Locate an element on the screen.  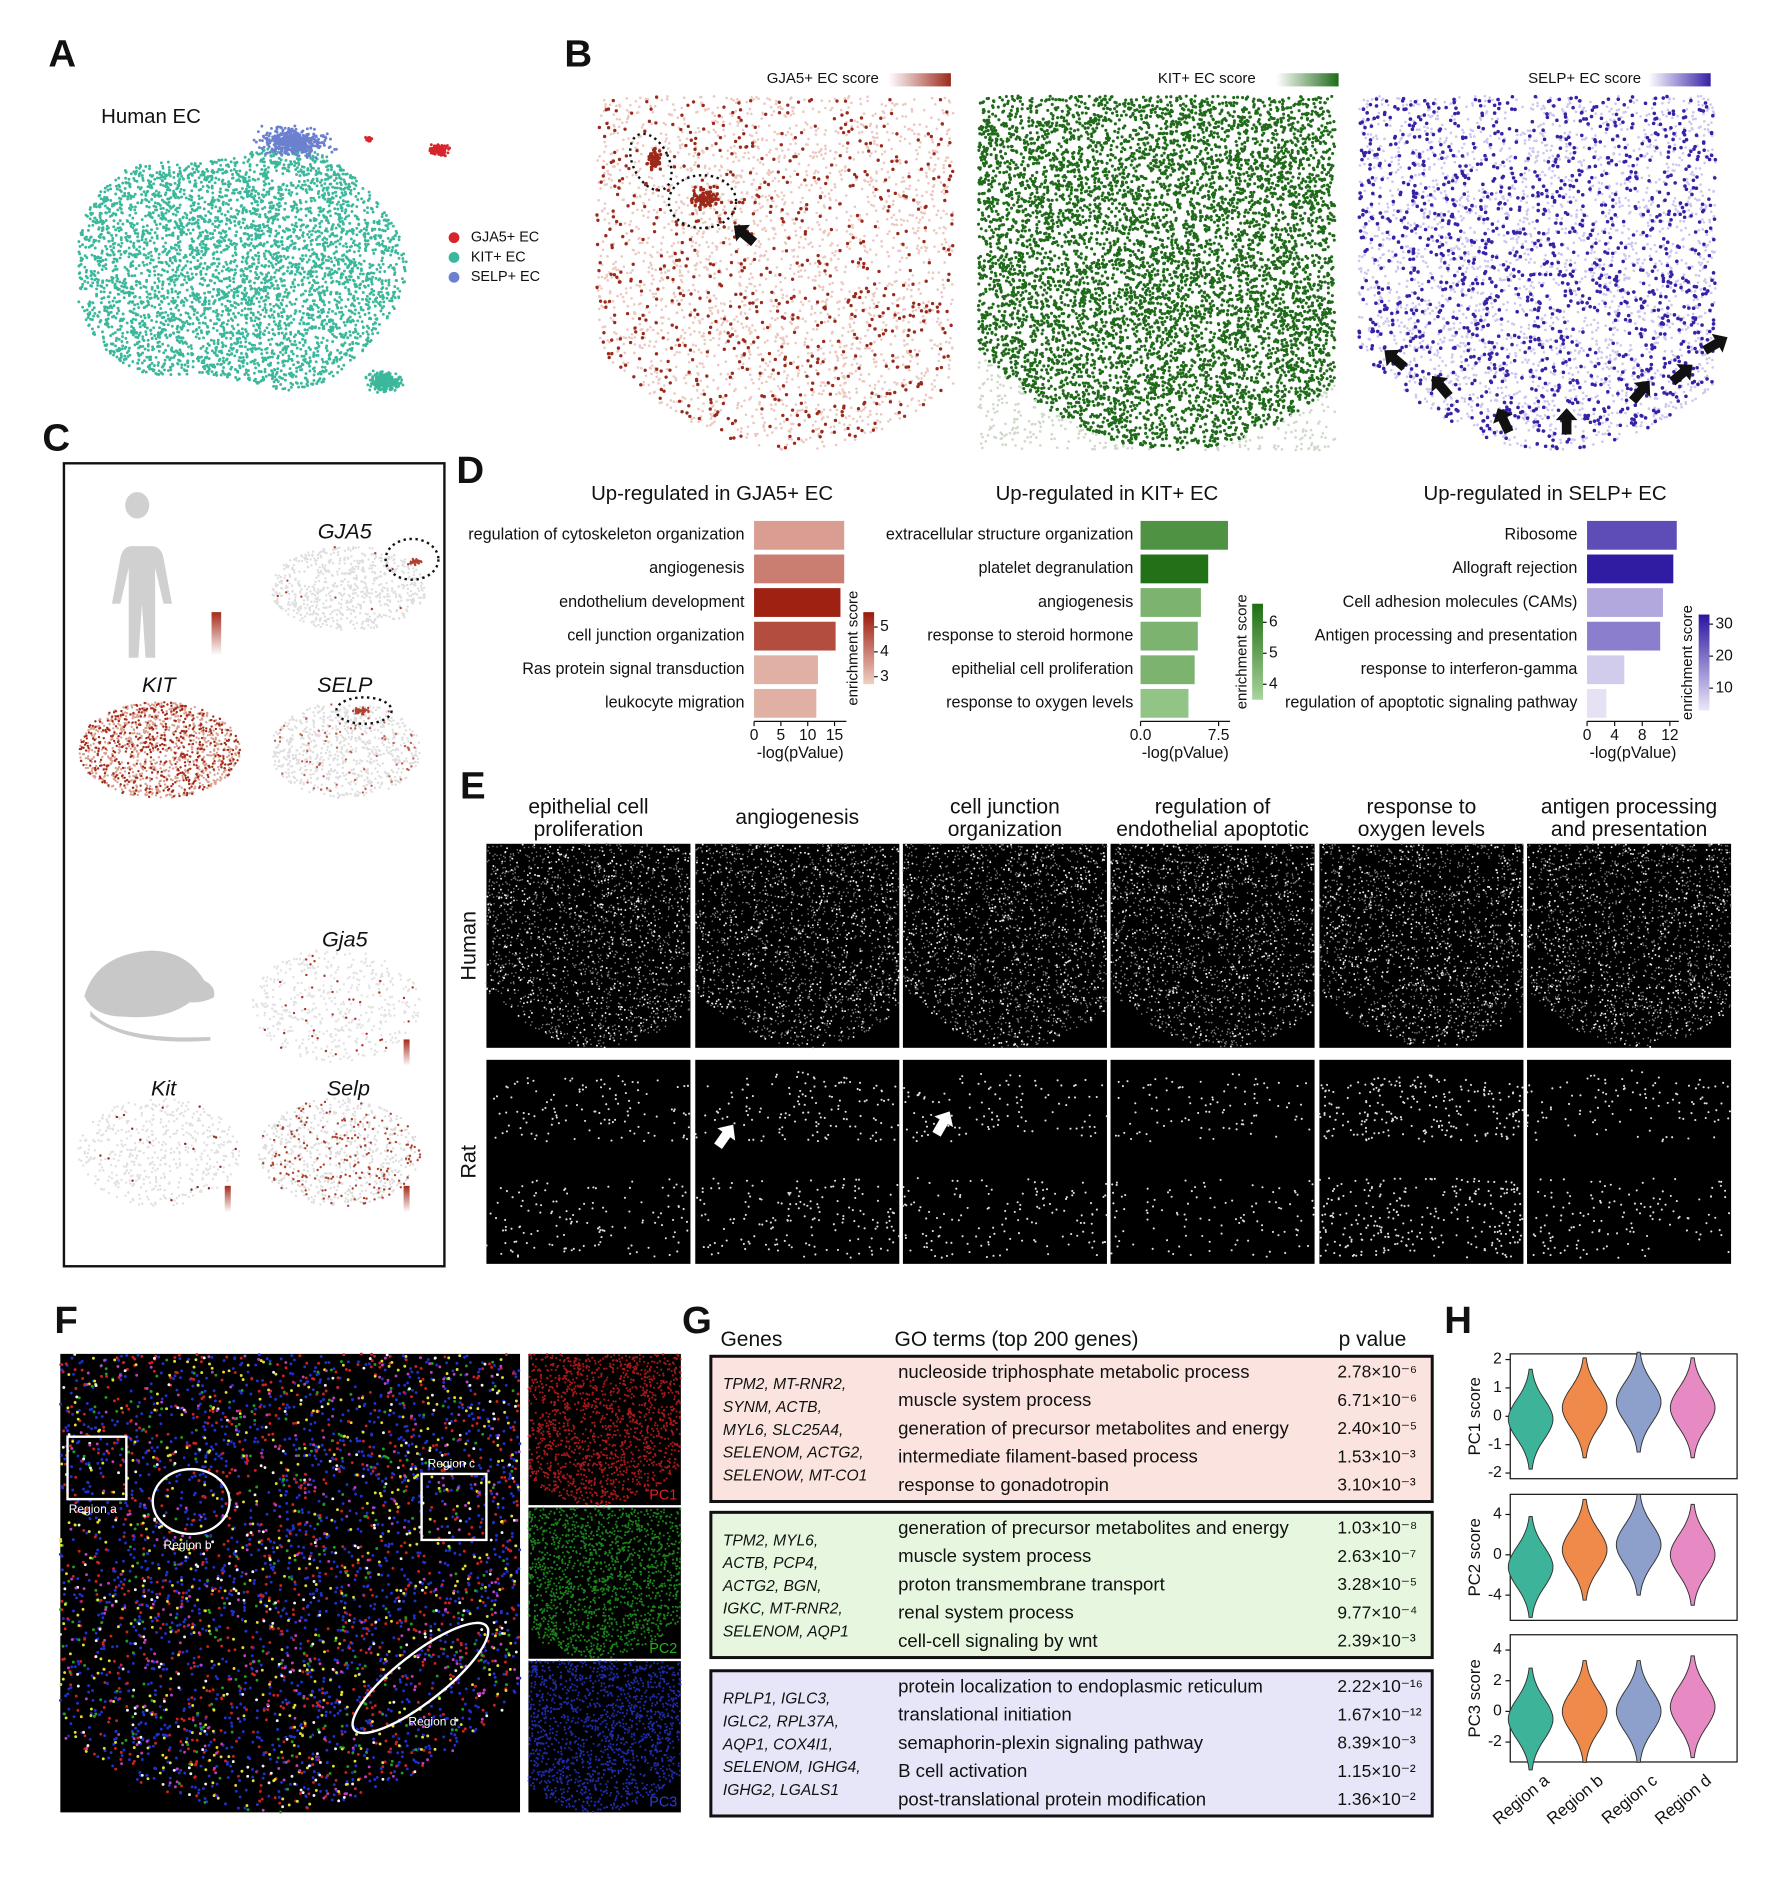
human-silhouette is located at coordinates (141, 575).